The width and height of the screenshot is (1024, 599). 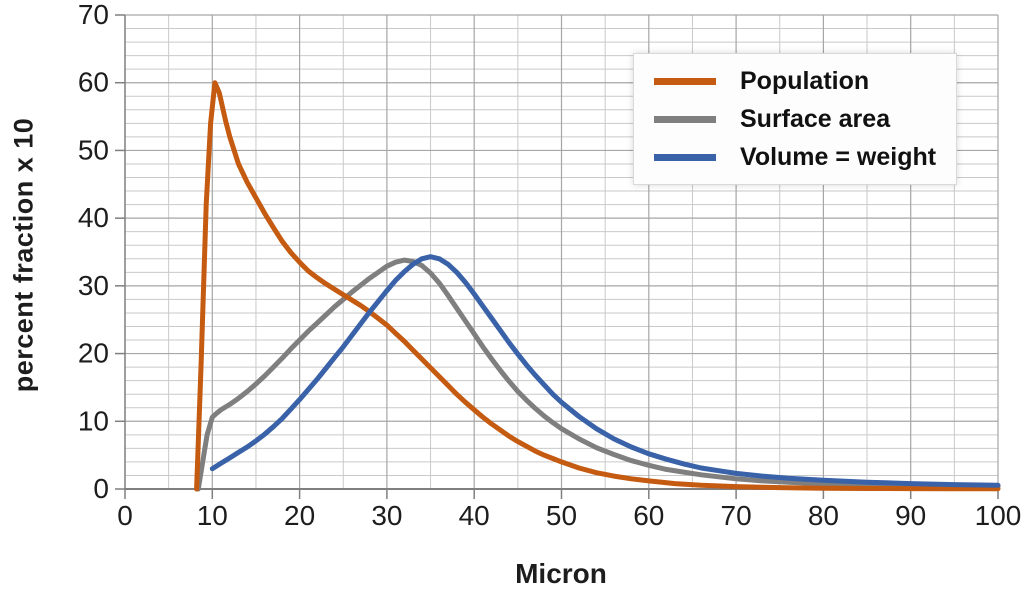 What do you see at coordinates (561, 515) in the screenshot?
I see `x-tick-label: 50` at bounding box center [561, 515].